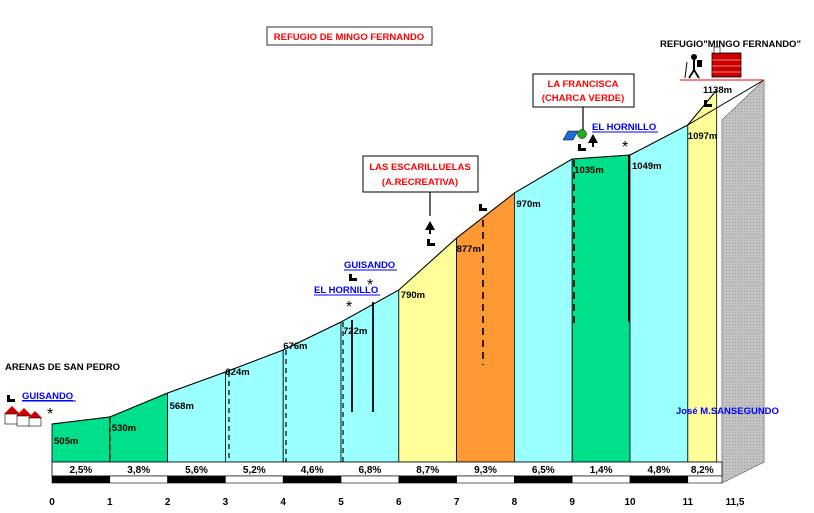 This screenshot has height=513, width=814. What do you see at coordinates (124, 428) in the screenshot?
I see `altitude-label: 530m` at bounding box center [124, 428].